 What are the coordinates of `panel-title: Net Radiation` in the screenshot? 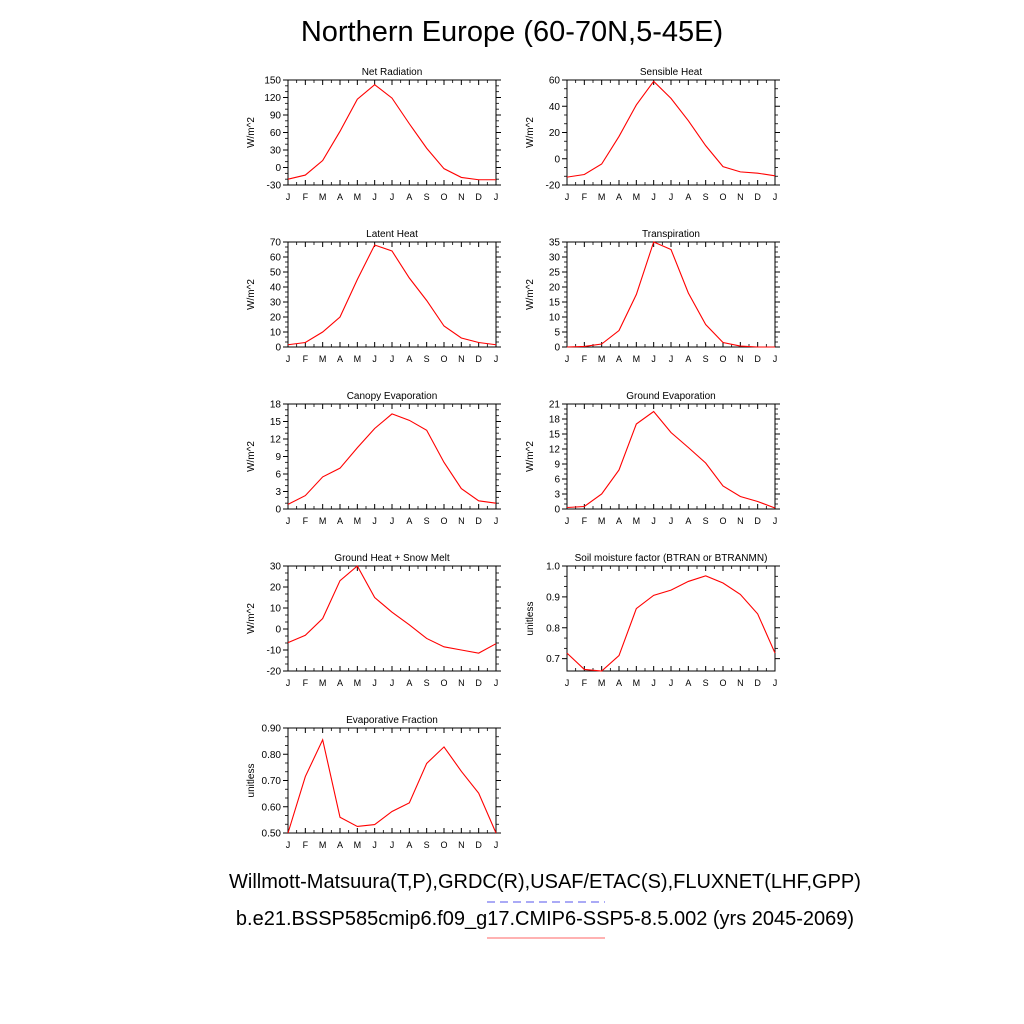 It's located at (392, 72).